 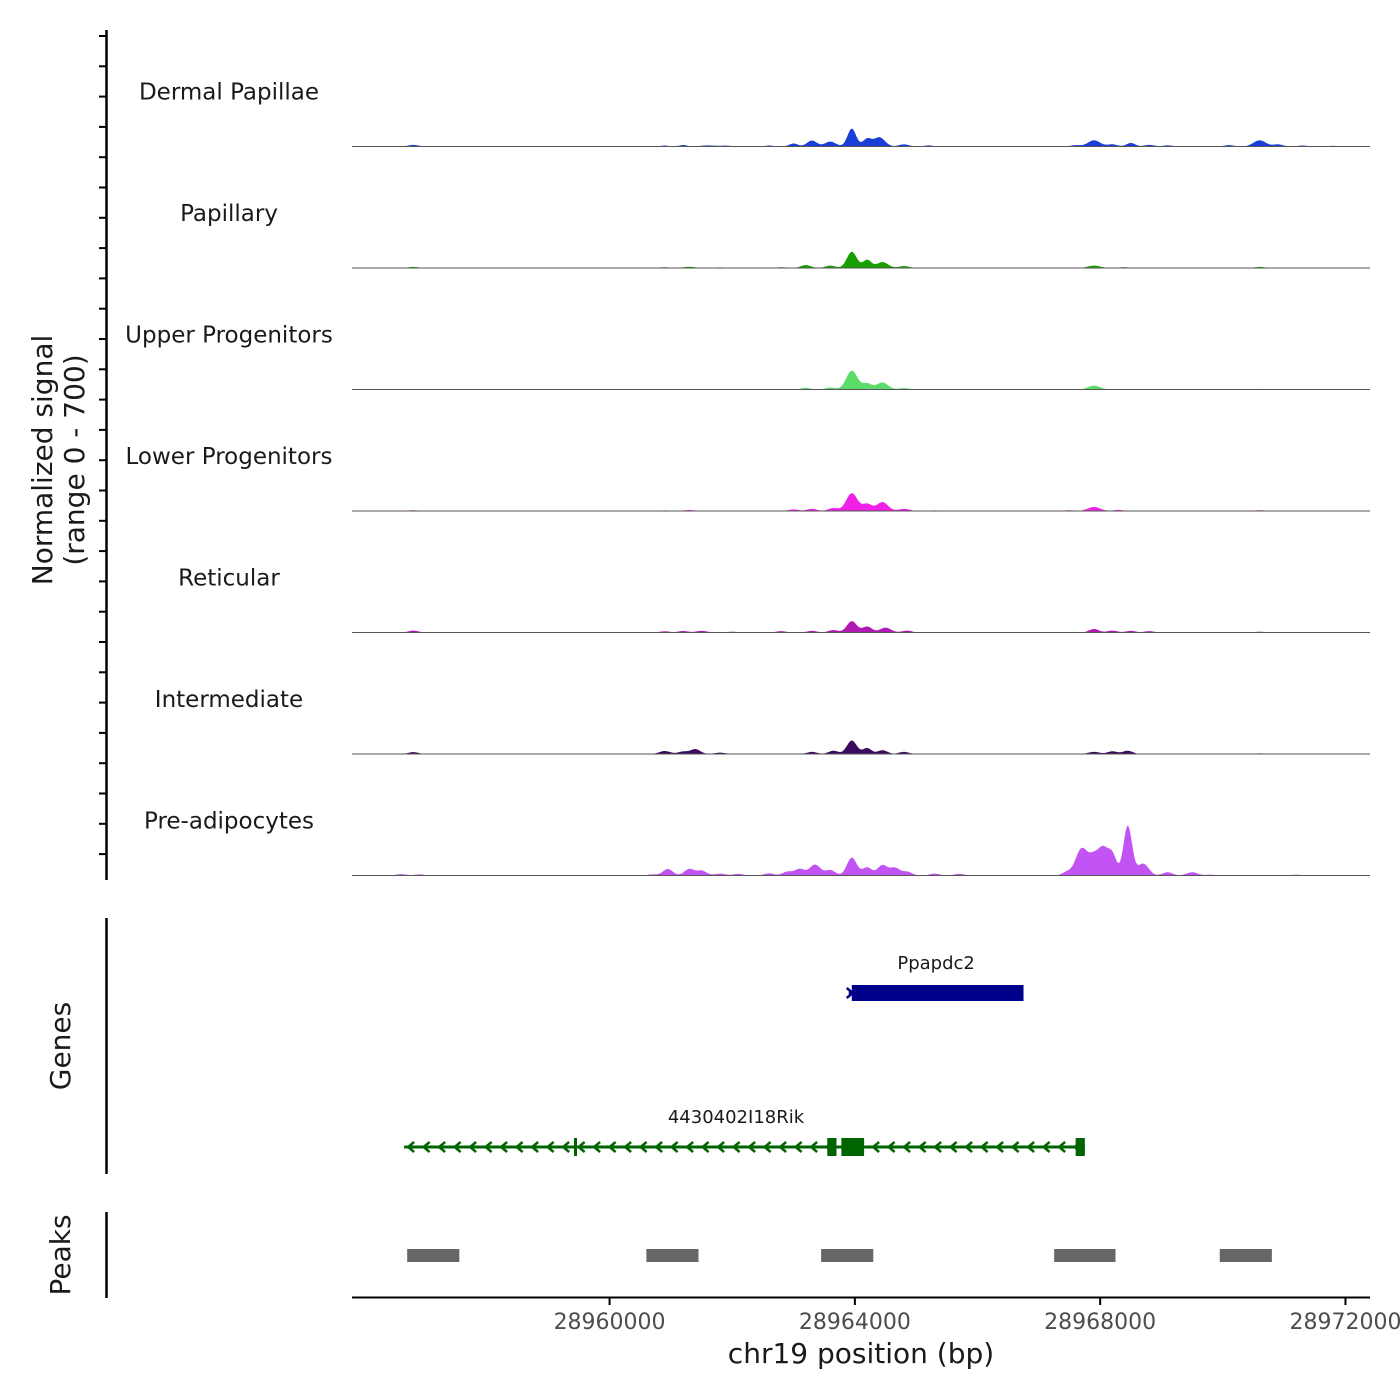 What do you see at coordinates (861, 1353) in the screenshot?
I see `x-axis-title: chr19 position (bp)` at bounding box center [861, 1353].